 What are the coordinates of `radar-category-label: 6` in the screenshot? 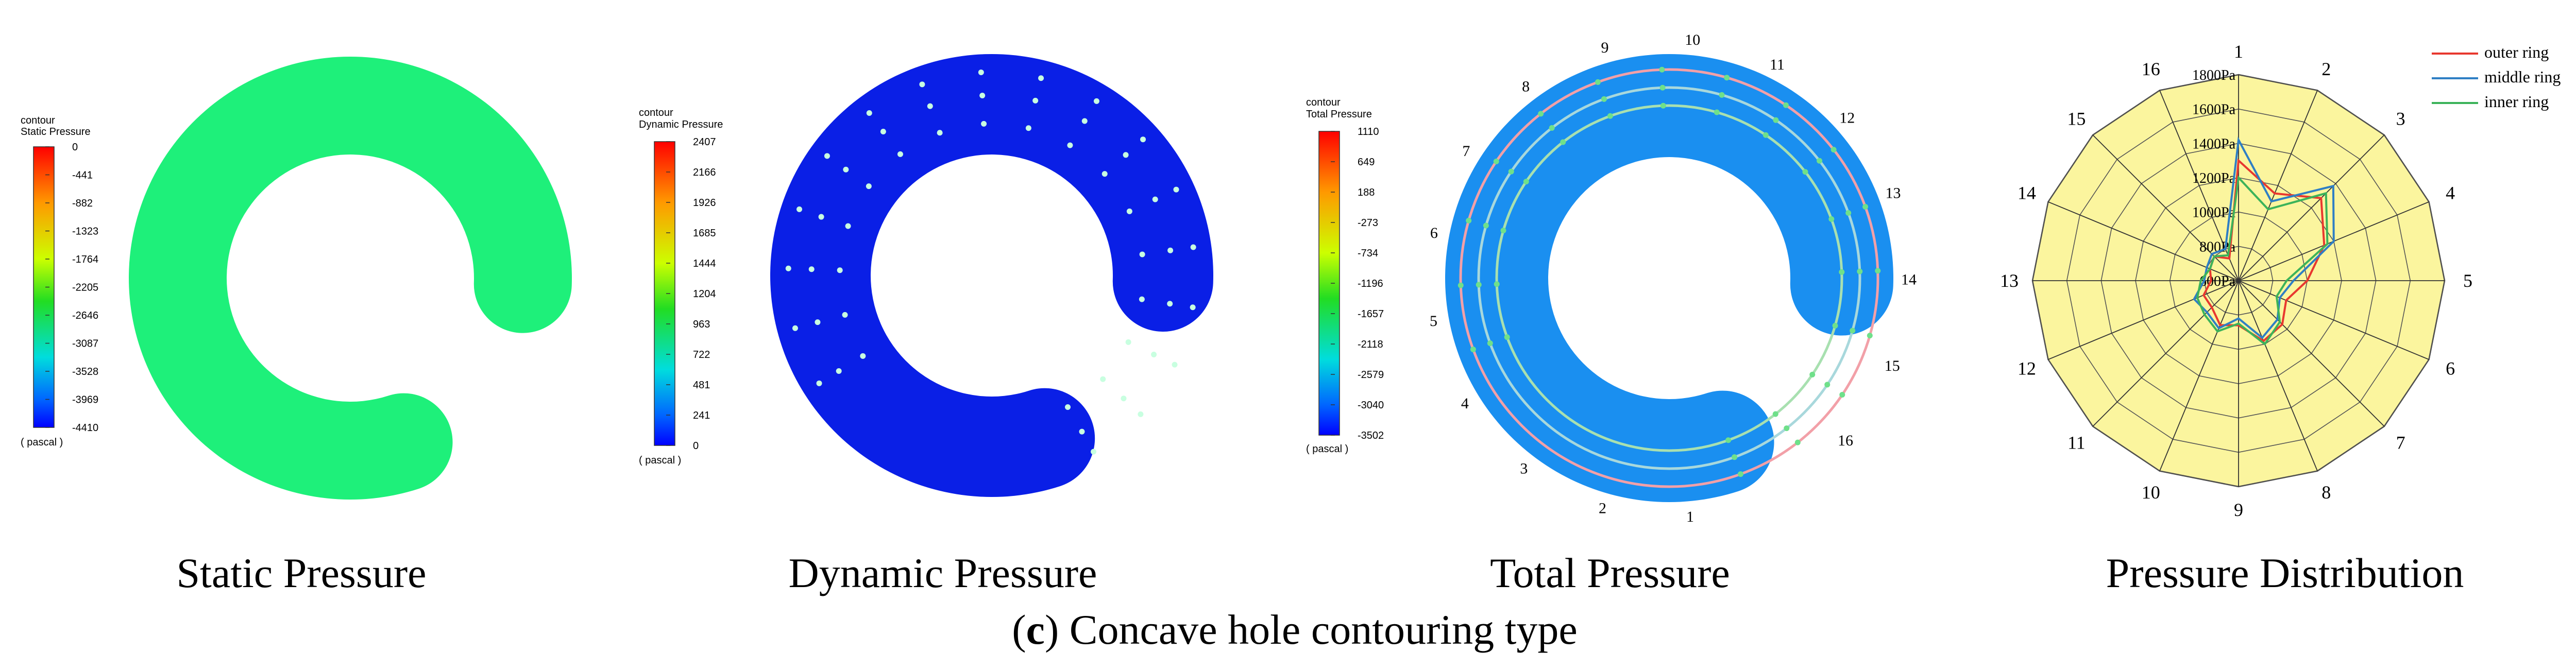 It's located at (2450, 368).